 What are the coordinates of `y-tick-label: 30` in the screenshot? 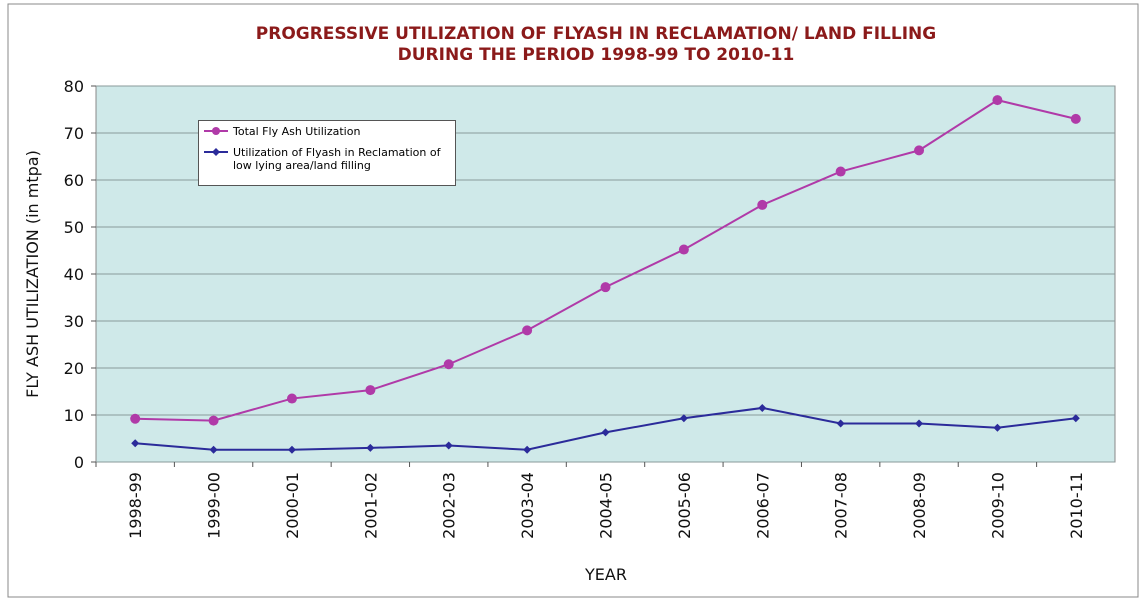 It's located at (74, 321).